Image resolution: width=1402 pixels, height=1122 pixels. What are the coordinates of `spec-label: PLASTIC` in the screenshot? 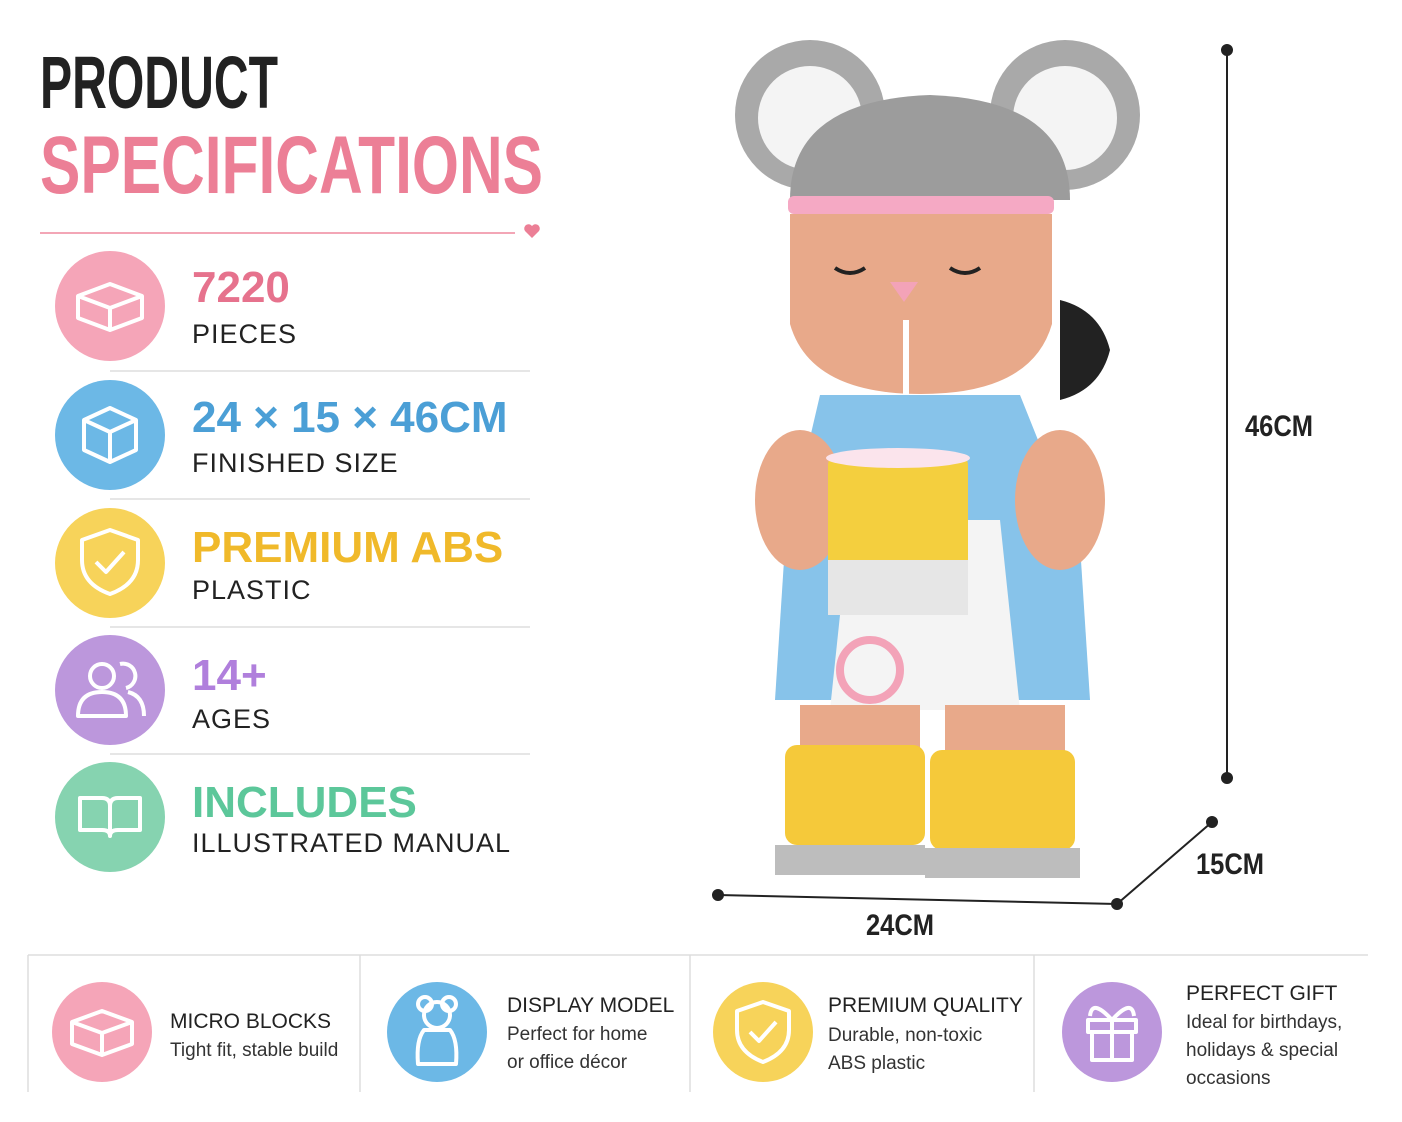 It's located at (252, 590).